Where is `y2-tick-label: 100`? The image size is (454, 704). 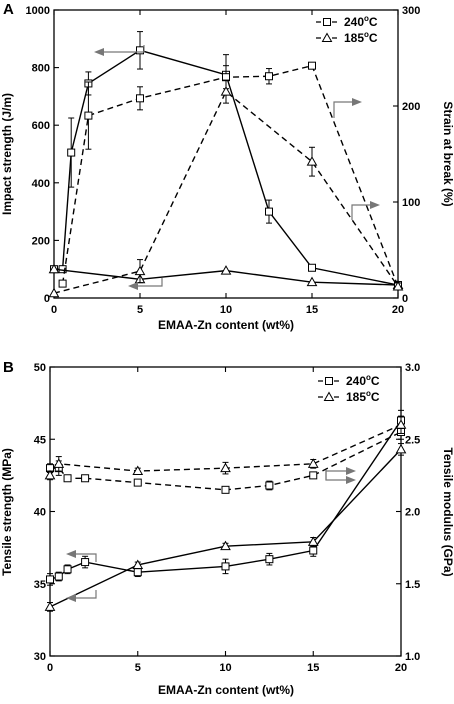 y2-tick-label: 100 is located at coordinates (411, 203).